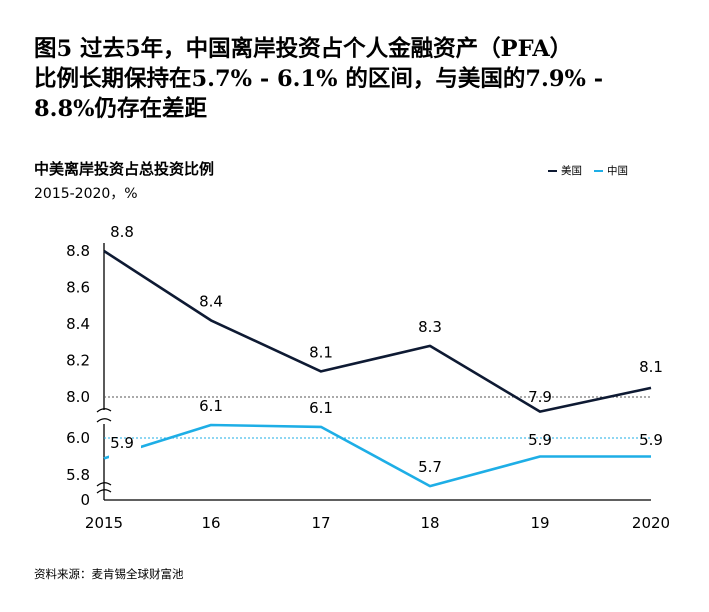 This screenshot has width=709, height=612. I want to click on y-tick-label: 5.8, so click(78, 475).